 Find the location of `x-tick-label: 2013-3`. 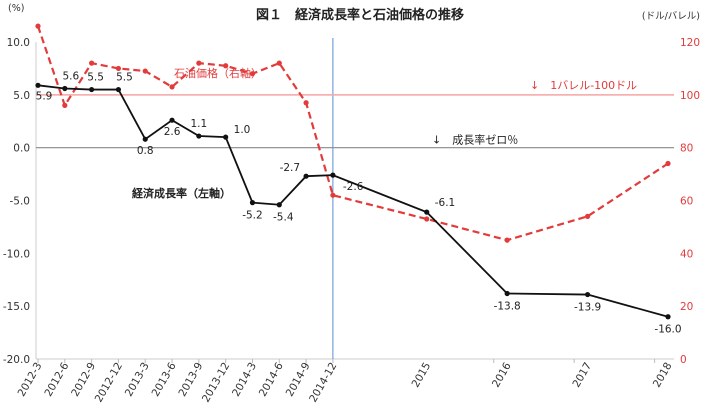

x-tick-label: 2013-3 is located at coordinates (137, 380).